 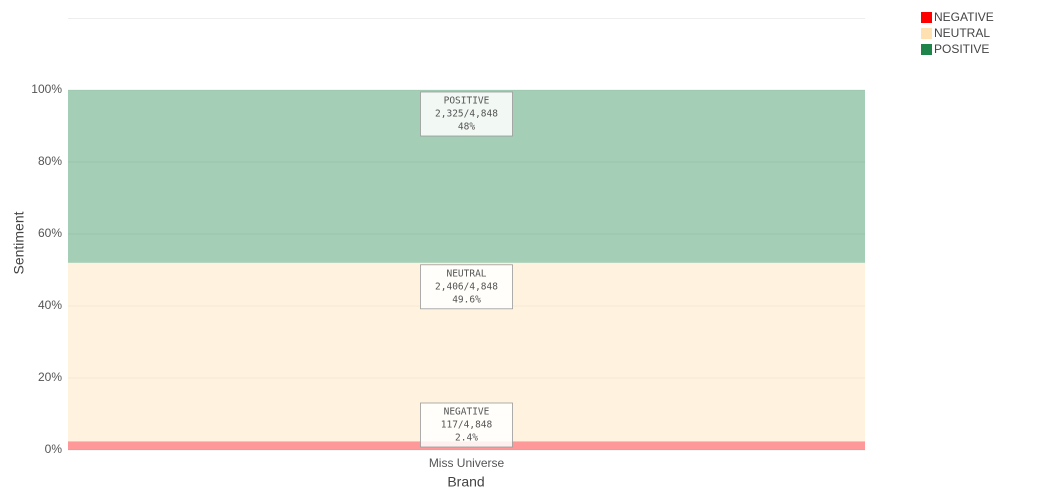 What do you see at coordinates (19, 242) in the screenshot?
I see `y-axis-label: Sentiment` at bounding box center [19, 242].